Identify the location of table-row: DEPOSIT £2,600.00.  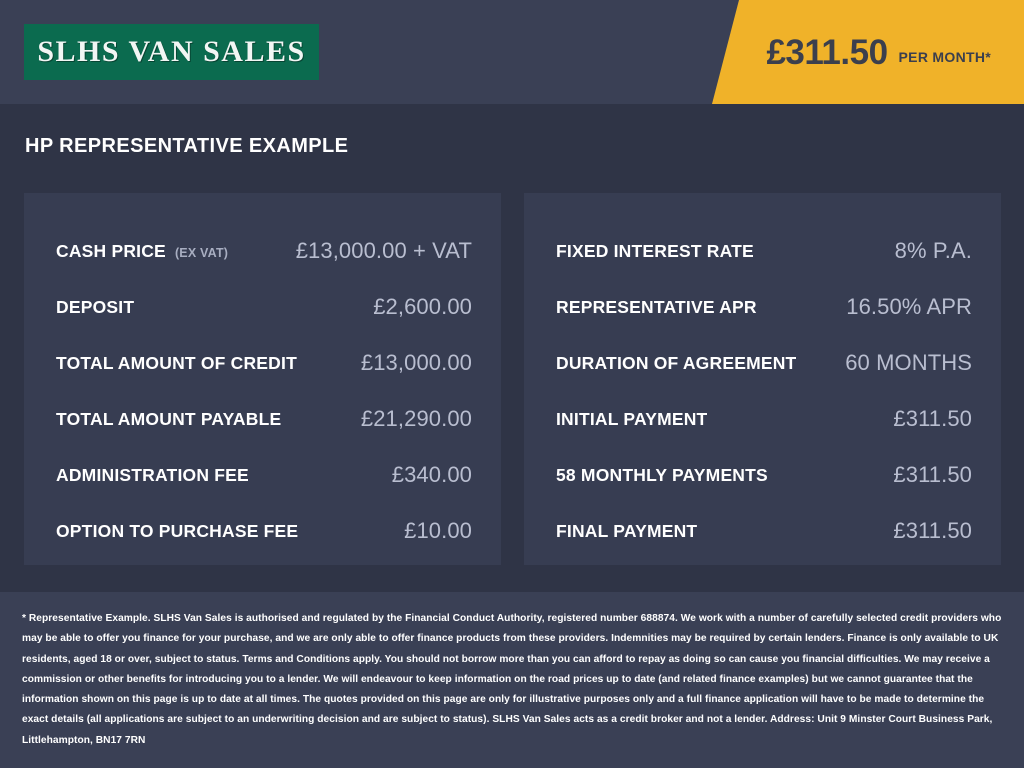
(264, 307).